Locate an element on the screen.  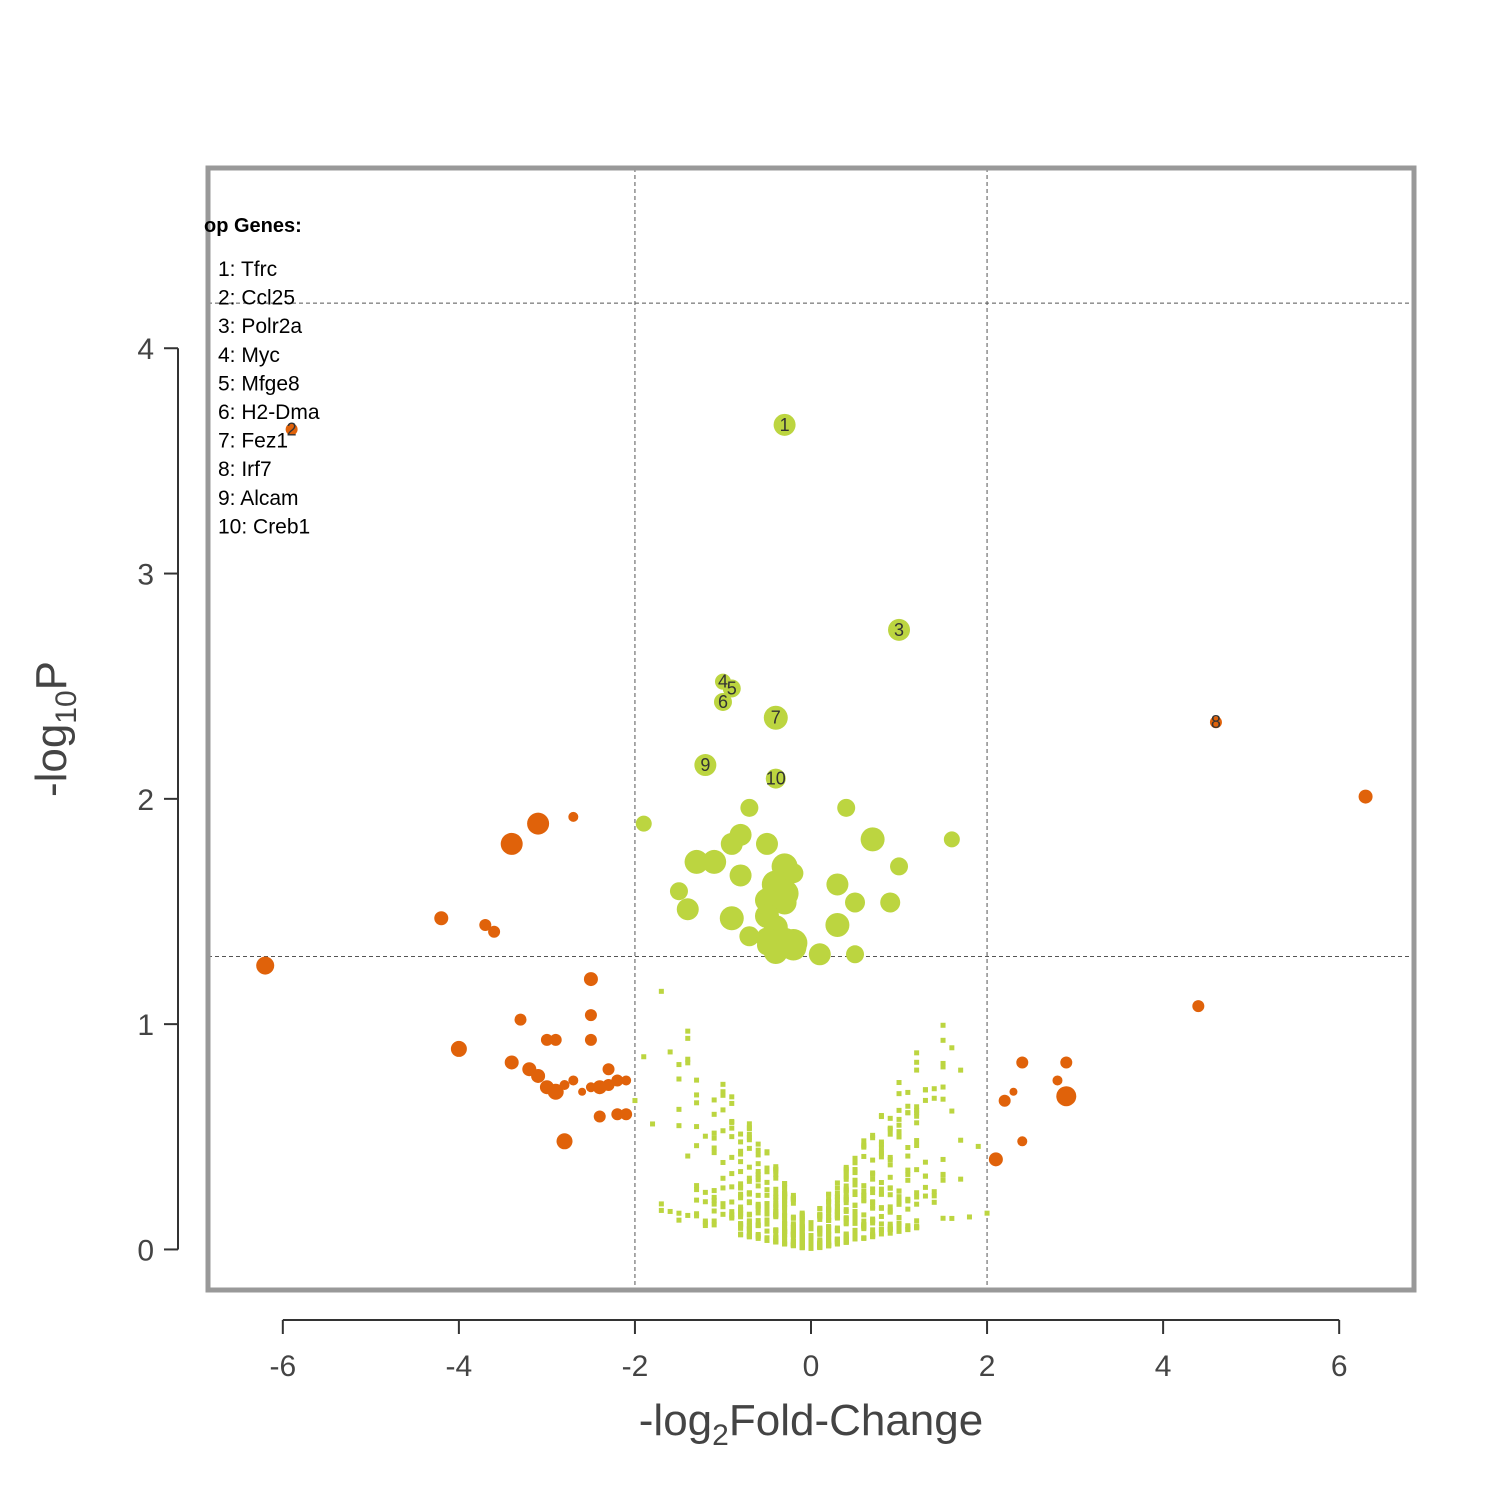
nonsignificant-points is located at coordinates (811, 1119).